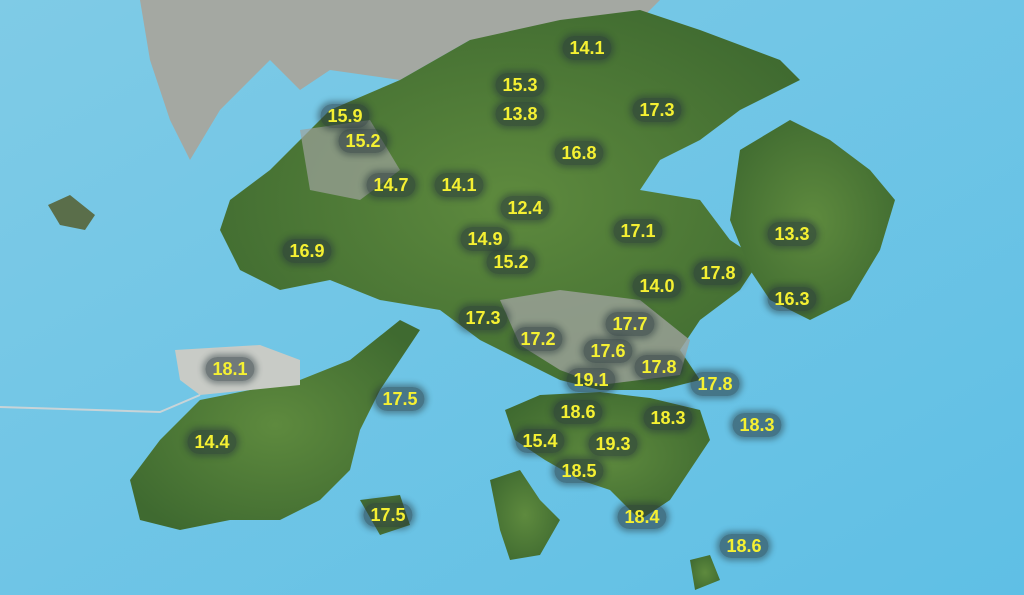 The width and height of the screenshot is (1024, 595). I want to click on temperature-label: 14.4, so click(212, 442).